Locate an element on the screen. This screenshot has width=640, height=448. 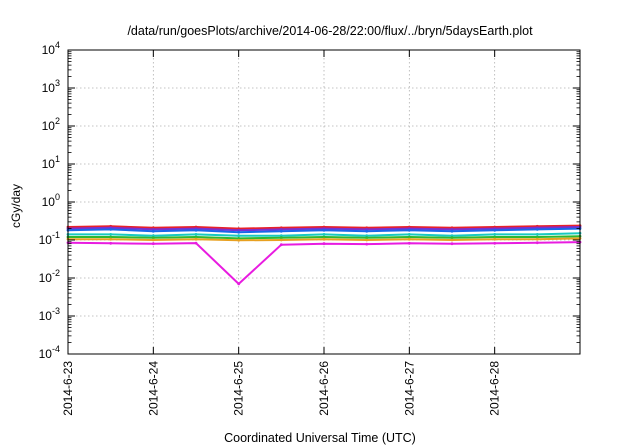
series-layer is located at coordinates (324, 255).